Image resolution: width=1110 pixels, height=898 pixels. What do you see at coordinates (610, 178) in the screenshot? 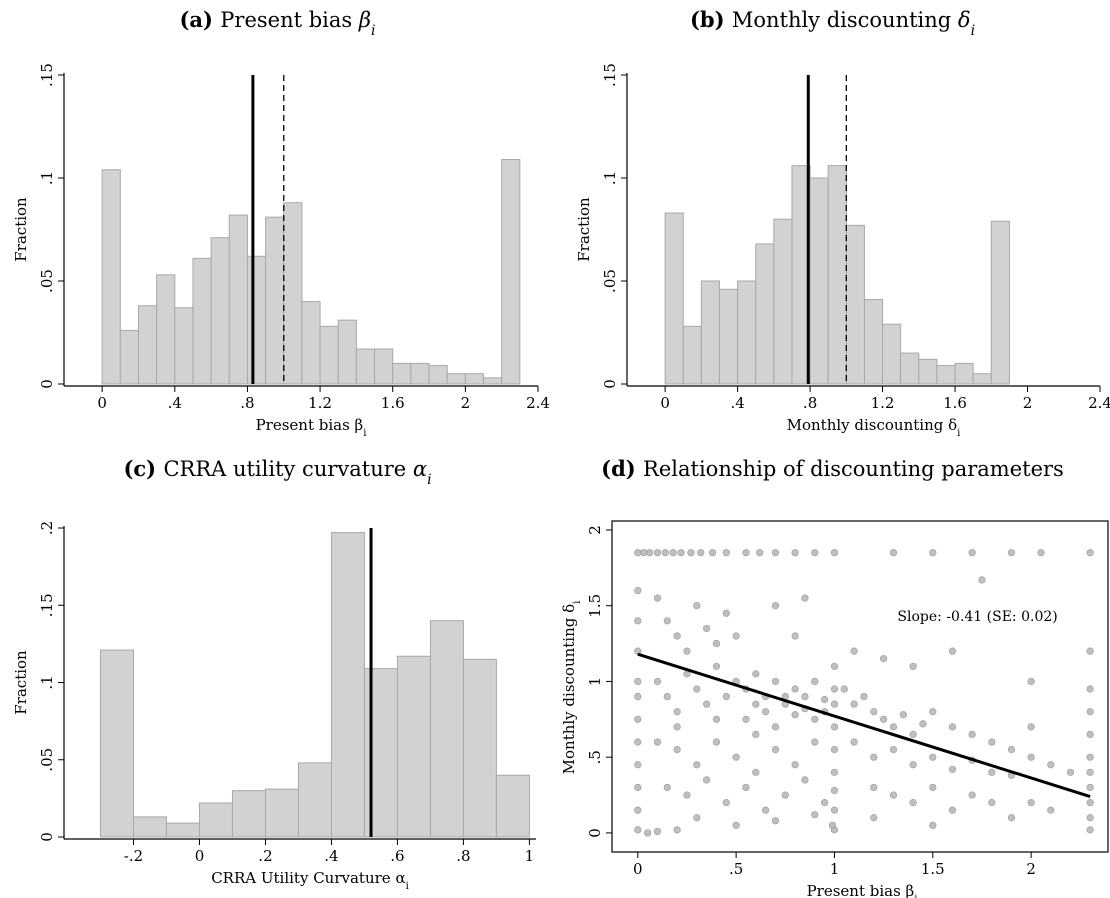
I see `y-tick-label: .1` at bounding box center [610, 178].